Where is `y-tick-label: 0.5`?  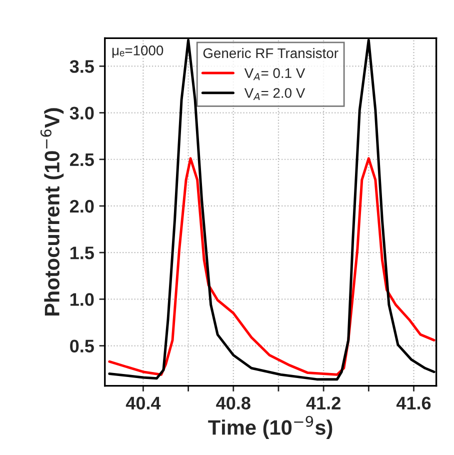 y-tick-label: 0.5 is located at coordinates (82, 346).